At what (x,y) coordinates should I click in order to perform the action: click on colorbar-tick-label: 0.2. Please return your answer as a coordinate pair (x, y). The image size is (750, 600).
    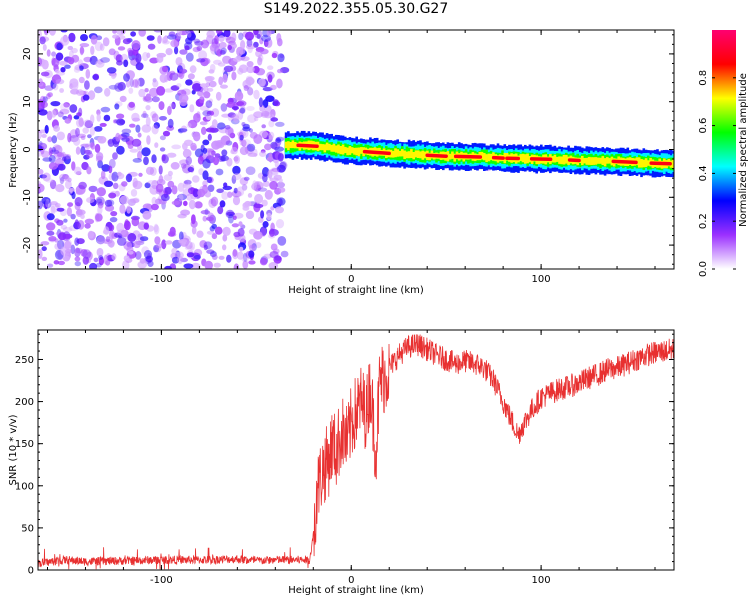
    Looking at the image, I should click on (703, 221).